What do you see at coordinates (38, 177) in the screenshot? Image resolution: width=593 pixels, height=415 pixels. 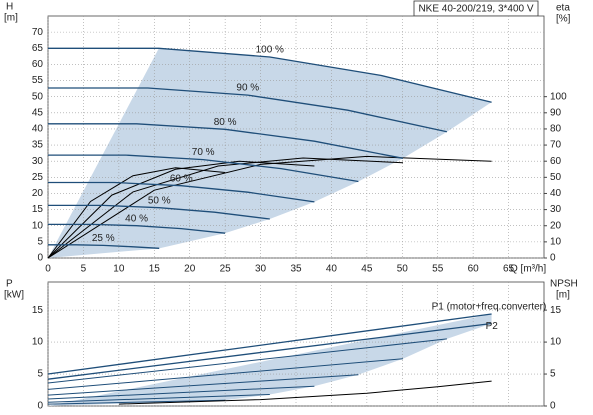 I see `y-tick-label: 25` at bounding box center [38, 177].